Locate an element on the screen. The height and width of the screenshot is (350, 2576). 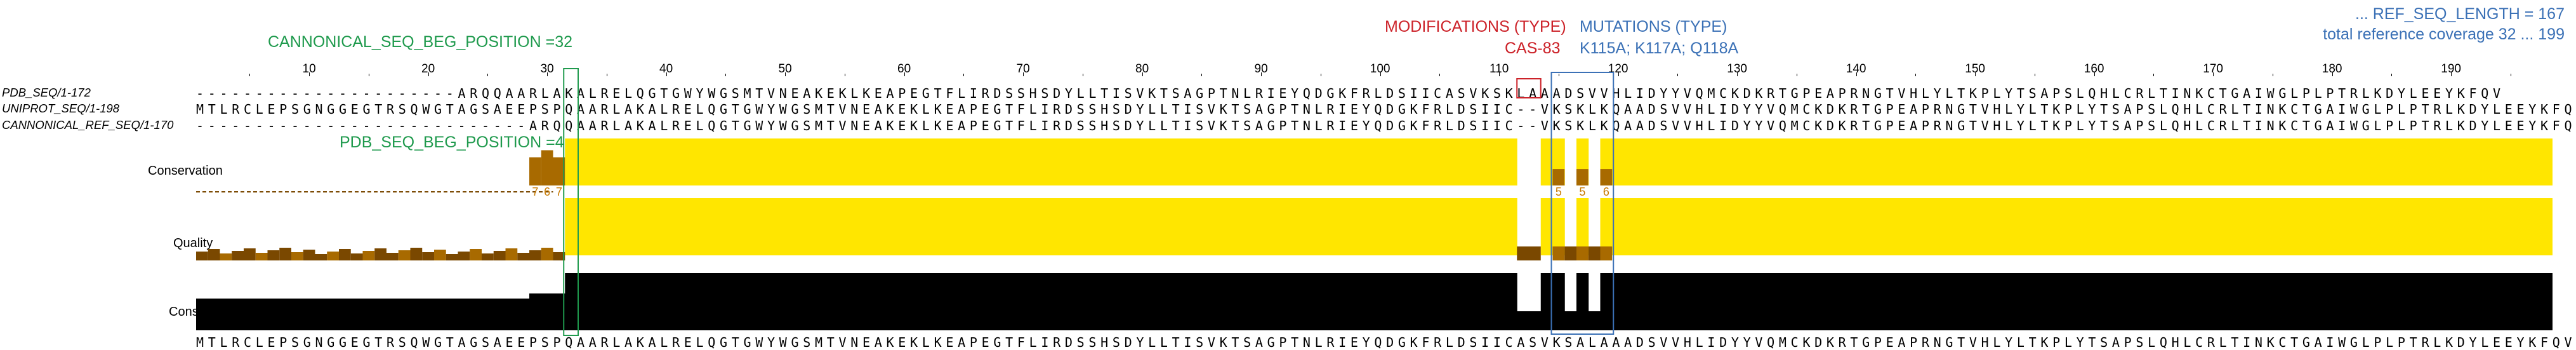
modification-box is located at coordinates (1529, 88).